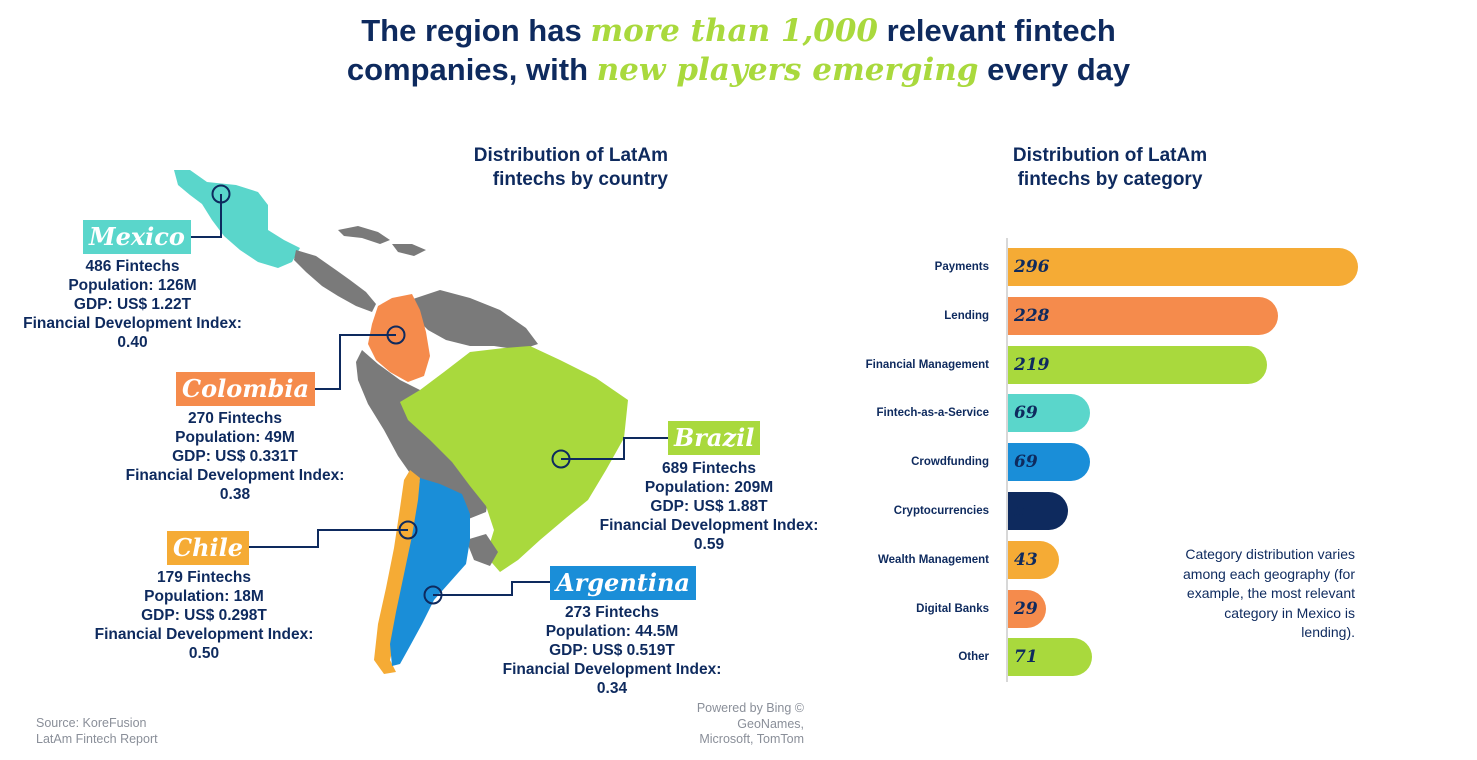  What do you see at coordinates (933, 559) in the screenshot?
I see `bar-category-label: Wealth Management` at bounding box center [933, 559].